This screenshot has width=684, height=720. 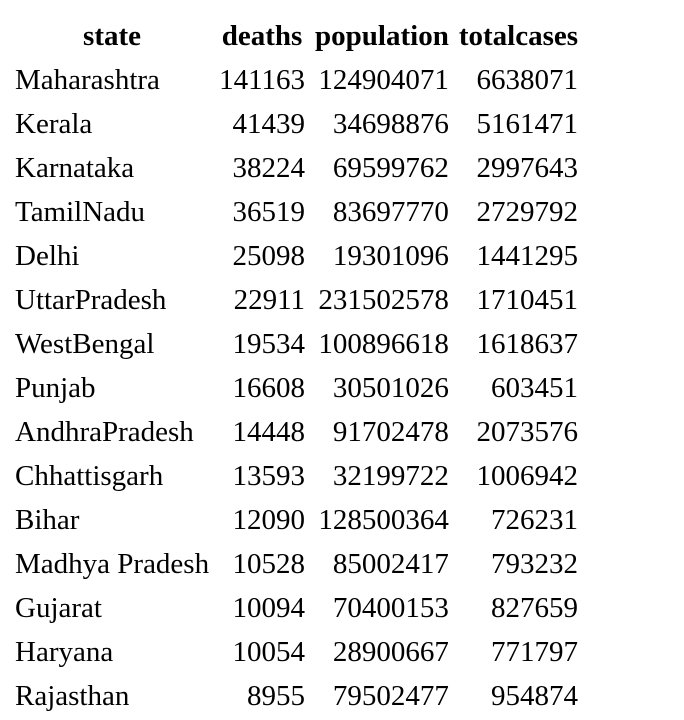 What do you see at coordinates (269, 608) in the screenshot?
I see `cell-deaths: 10094` at bounding box center [269, 608].